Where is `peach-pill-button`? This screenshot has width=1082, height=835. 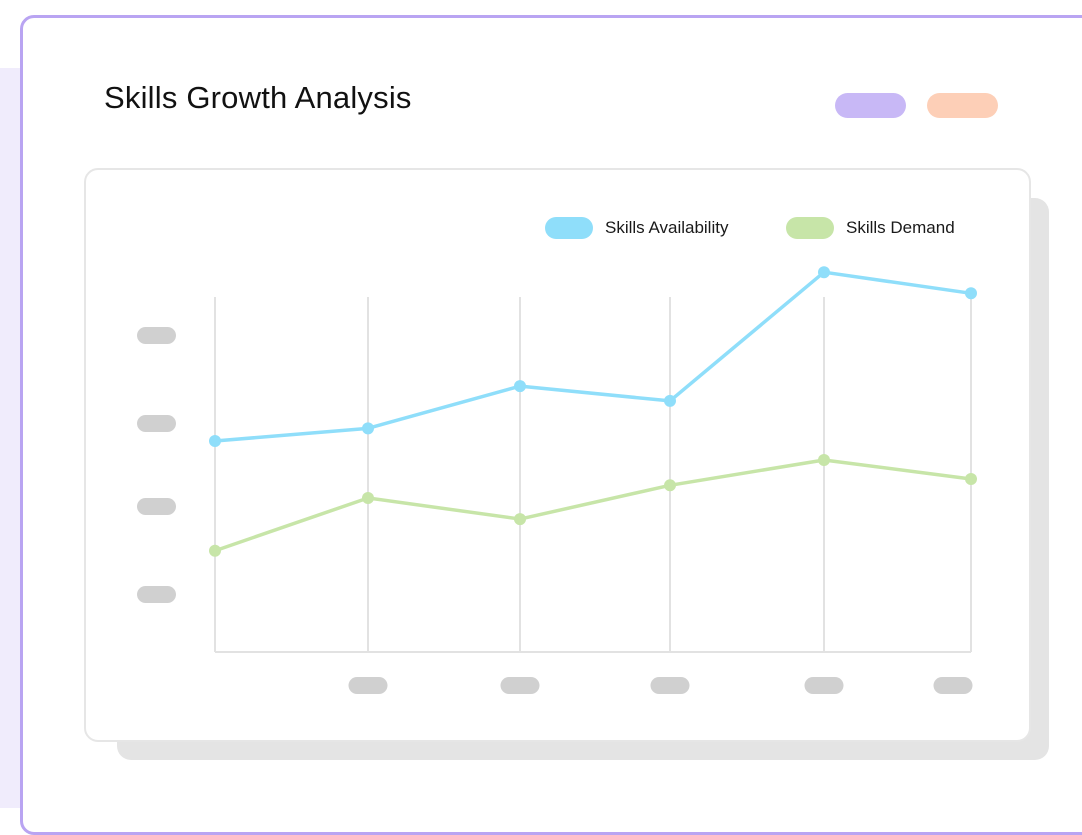
peach-pill-button is located at coordinates (962, 105).